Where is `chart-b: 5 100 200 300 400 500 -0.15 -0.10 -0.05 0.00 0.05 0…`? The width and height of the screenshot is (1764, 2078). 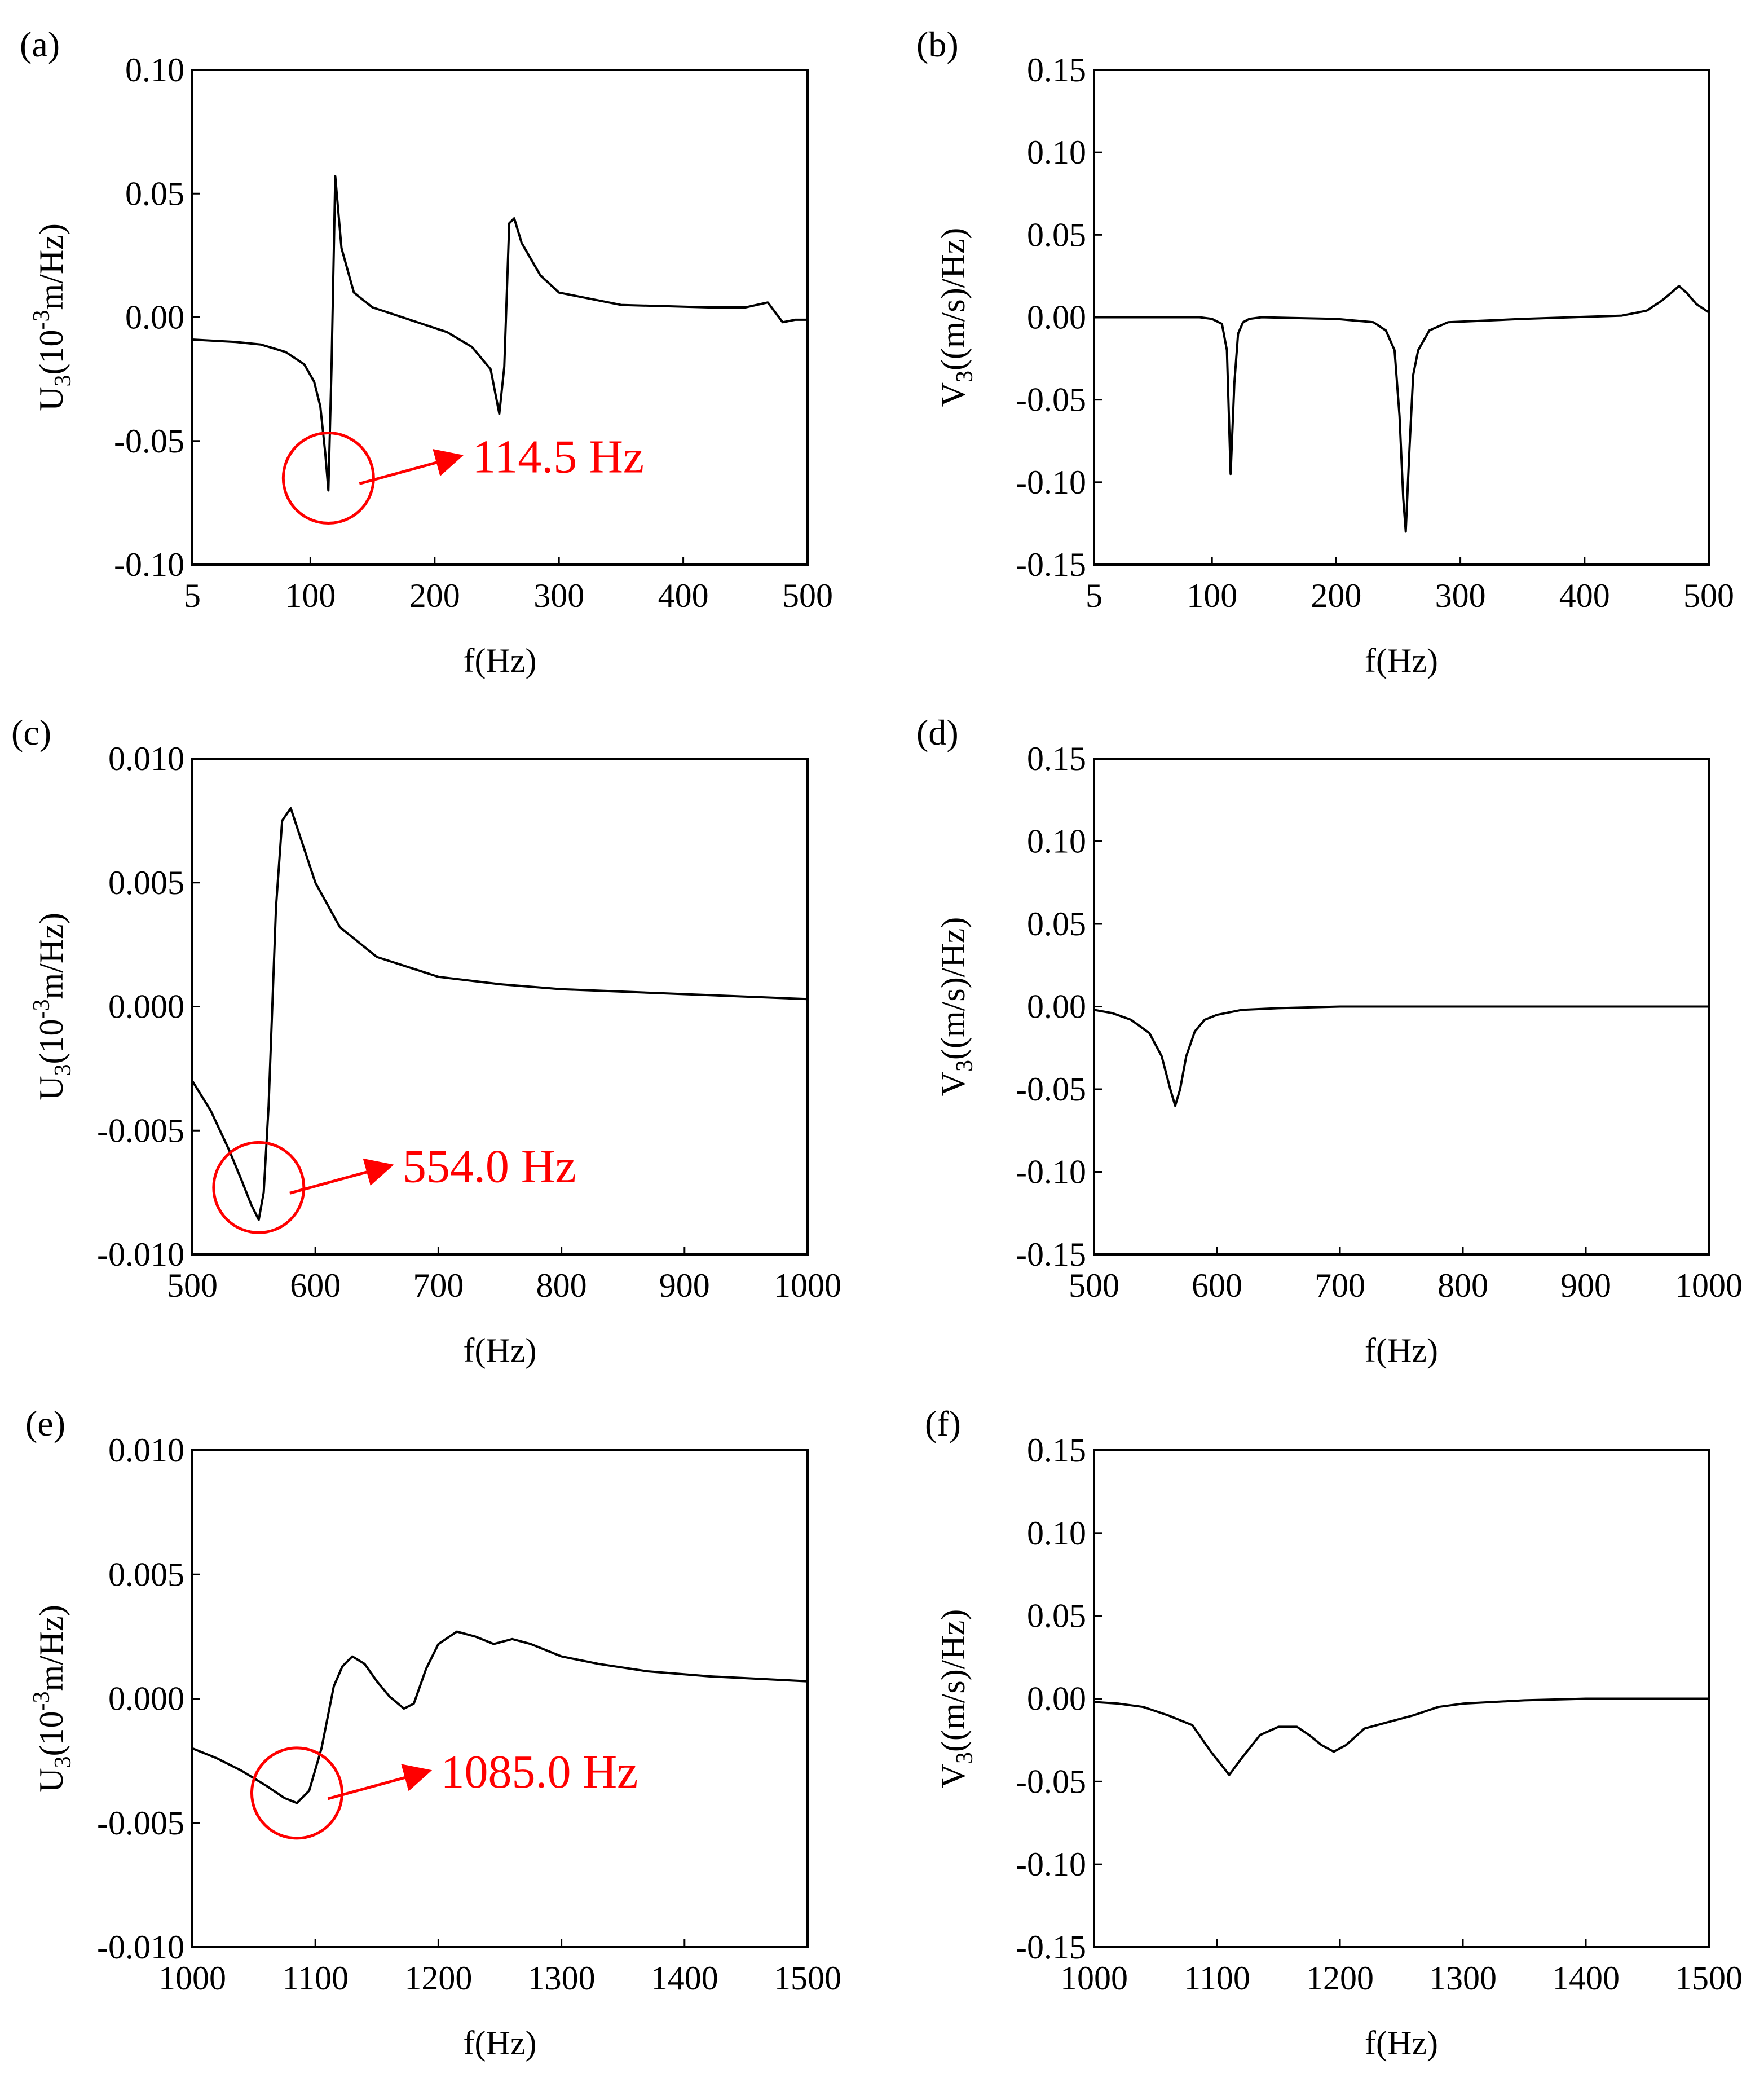 chart-b: 5 100 200 300 400 500 -0.15 -0.10 -0.05 0.00 0.05 0… is located at coordinates (1325, 351).